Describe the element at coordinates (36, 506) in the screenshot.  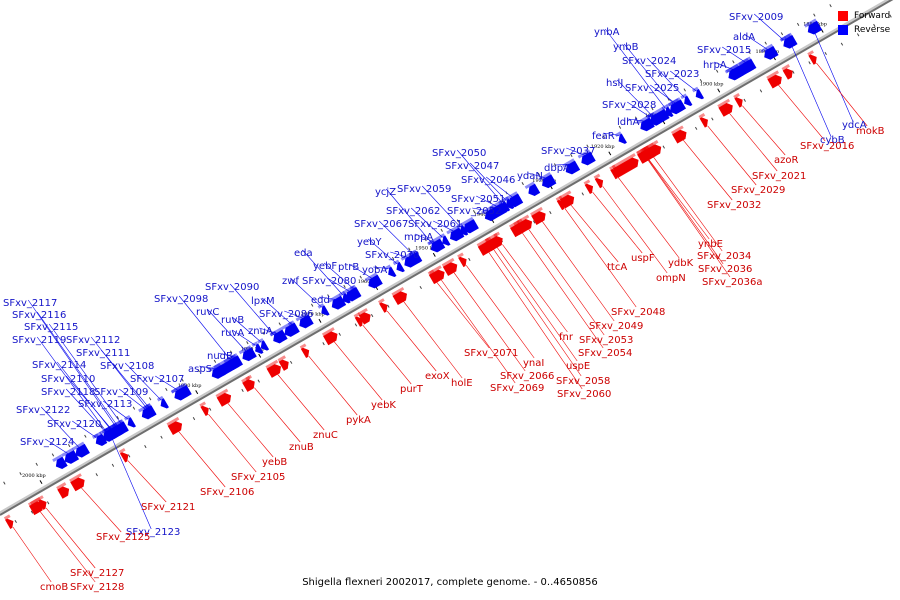
I see `gene-block-f0` at that location.